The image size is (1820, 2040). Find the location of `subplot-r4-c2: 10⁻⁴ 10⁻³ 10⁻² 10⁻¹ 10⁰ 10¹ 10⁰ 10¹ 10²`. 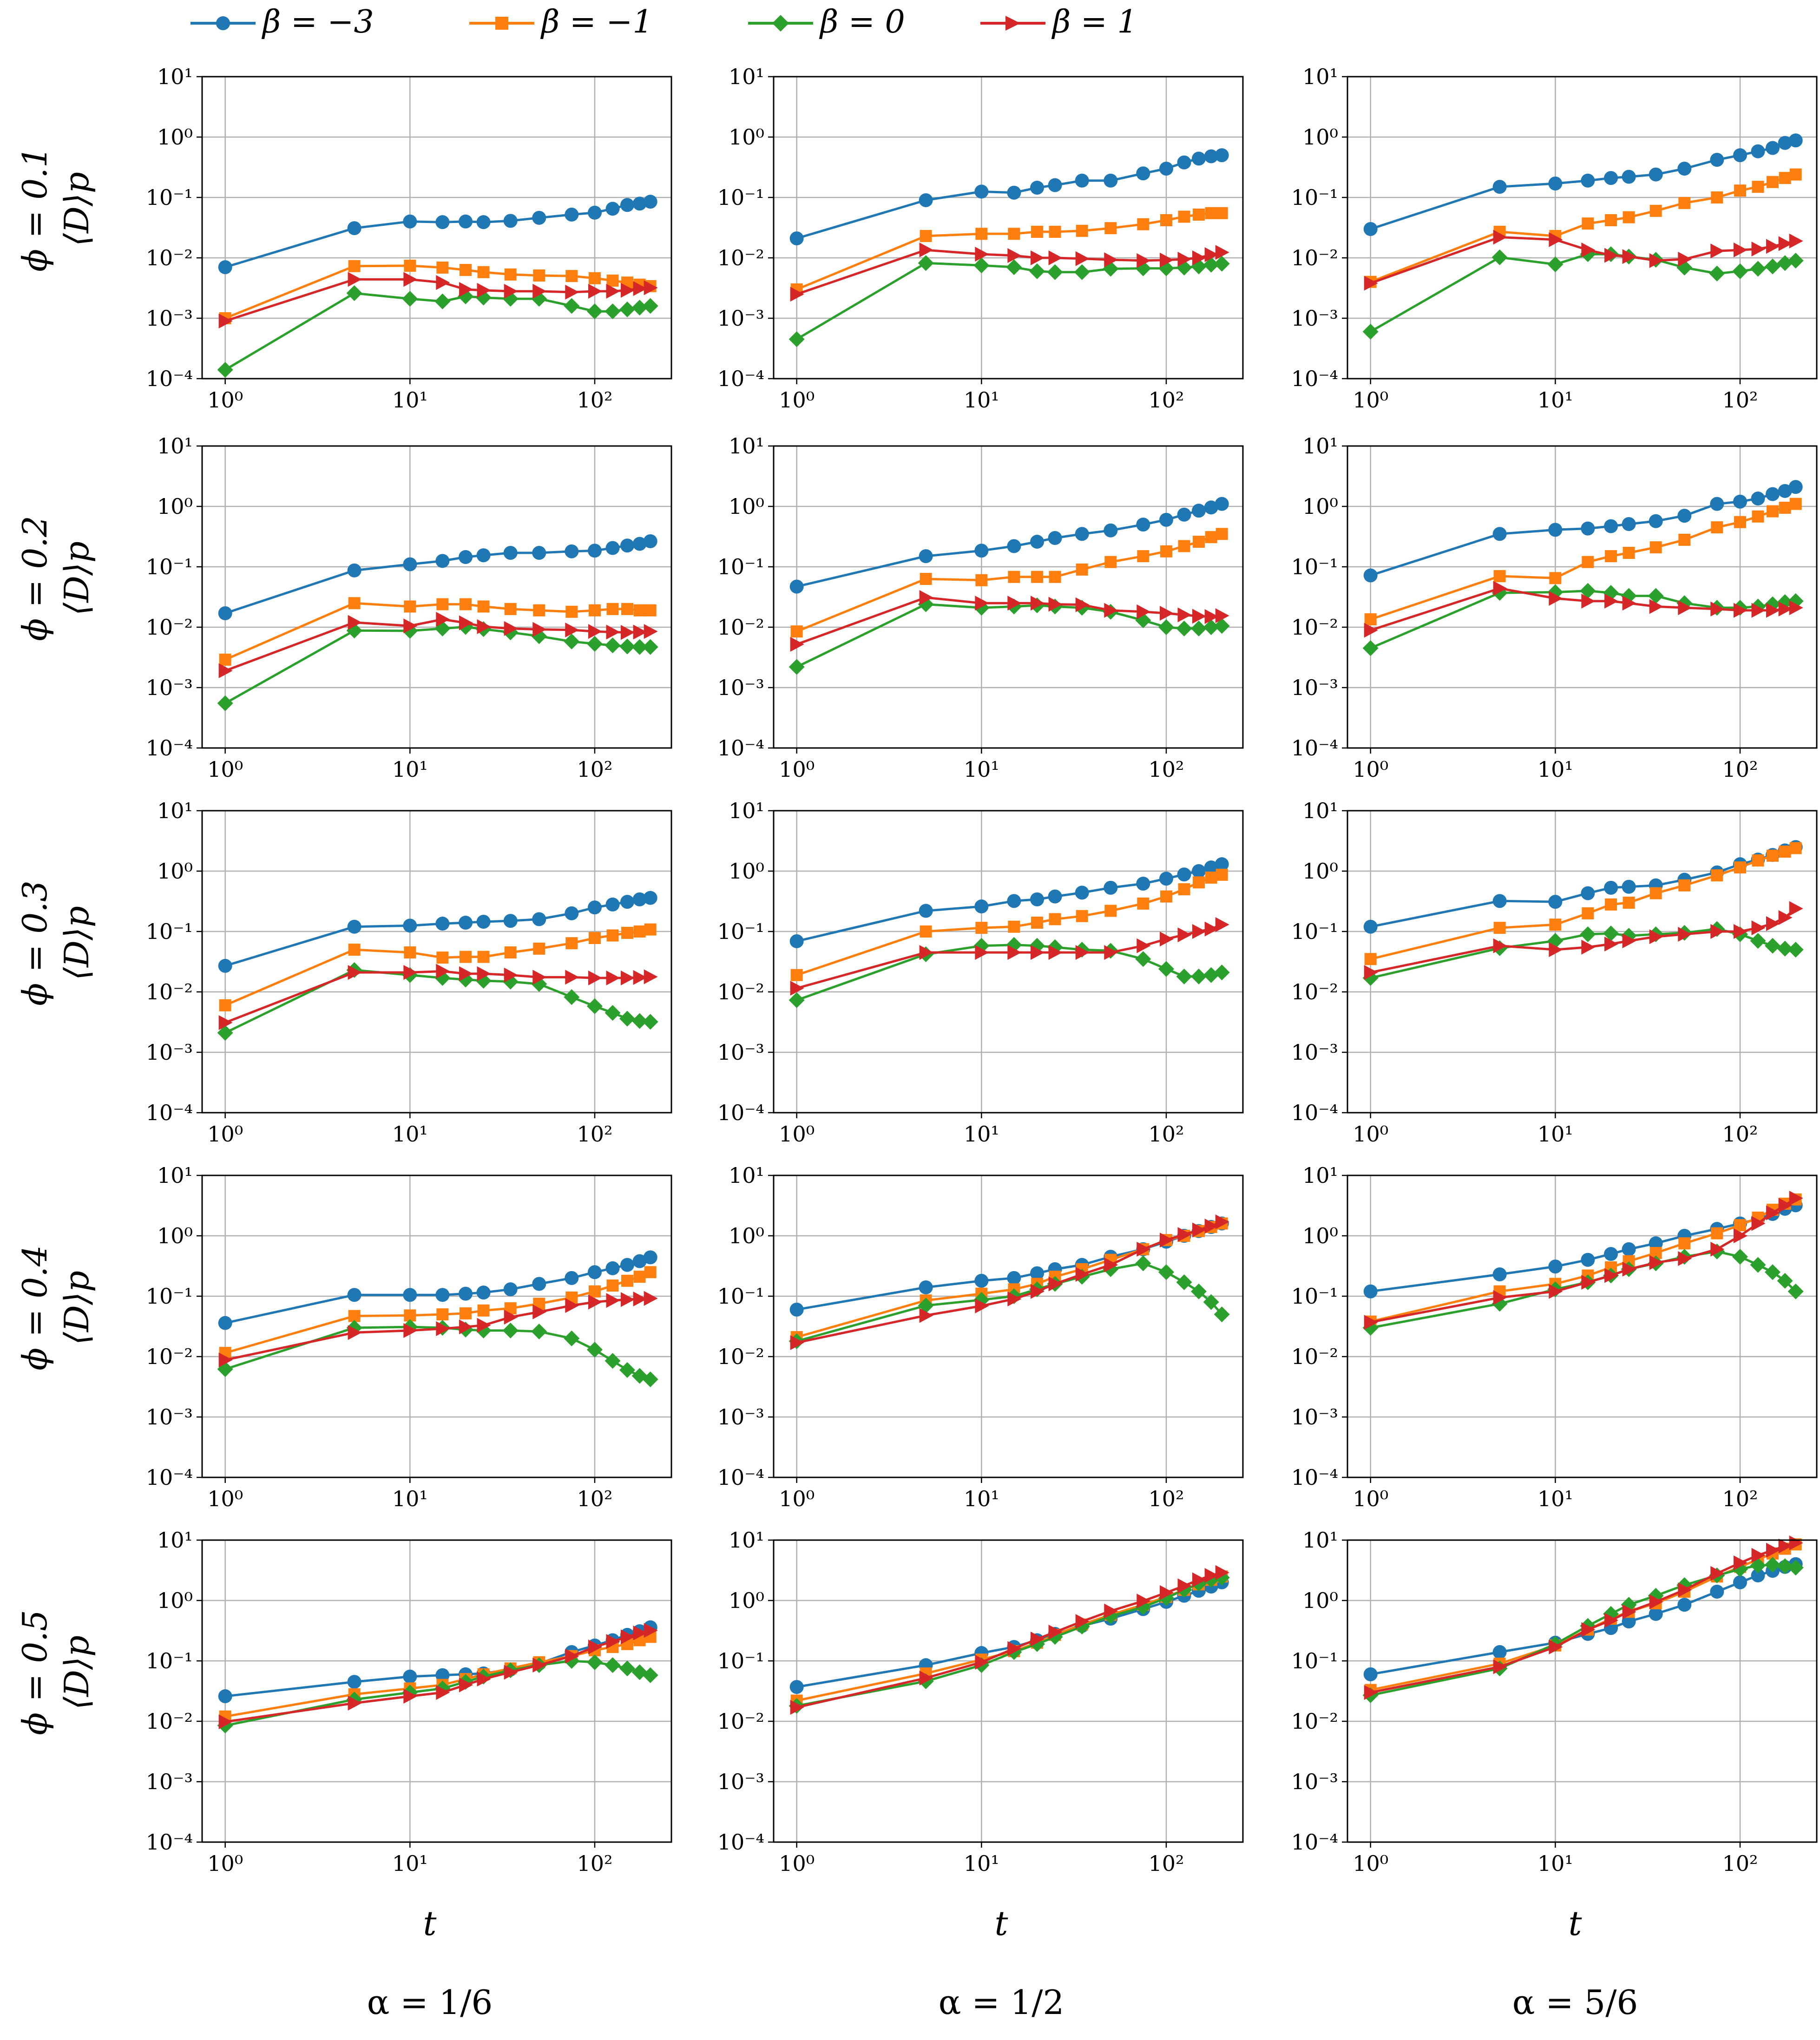

subplot-r4-c2: 10⁻⁴ 10⁻³ 10⁻² 10⁻¹ 10⁰ 10¹ 10⁰ 10¹ 10² is located at coordinates (1554, 1702).